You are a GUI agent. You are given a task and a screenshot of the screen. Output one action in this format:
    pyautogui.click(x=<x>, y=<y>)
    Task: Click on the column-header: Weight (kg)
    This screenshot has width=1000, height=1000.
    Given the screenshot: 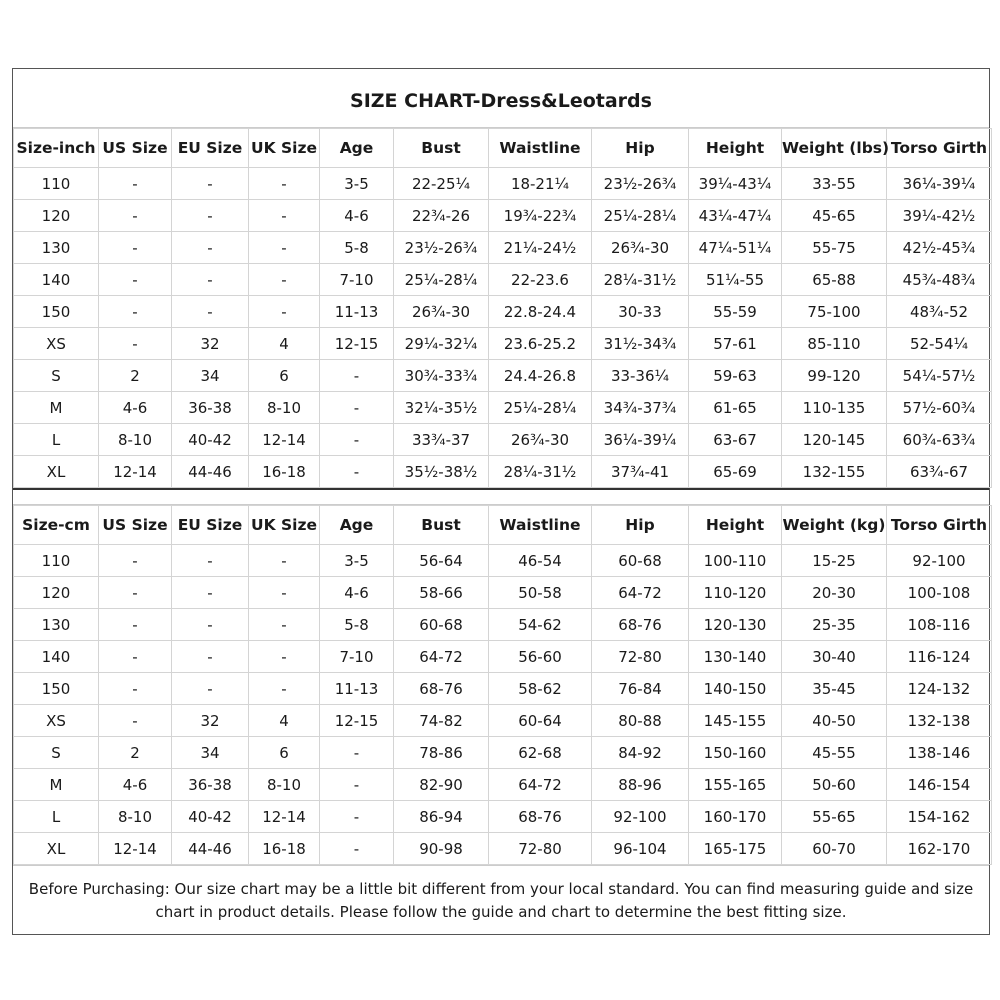 What is the action you would take?
    pyautogui.click(x=834, y=525)
    